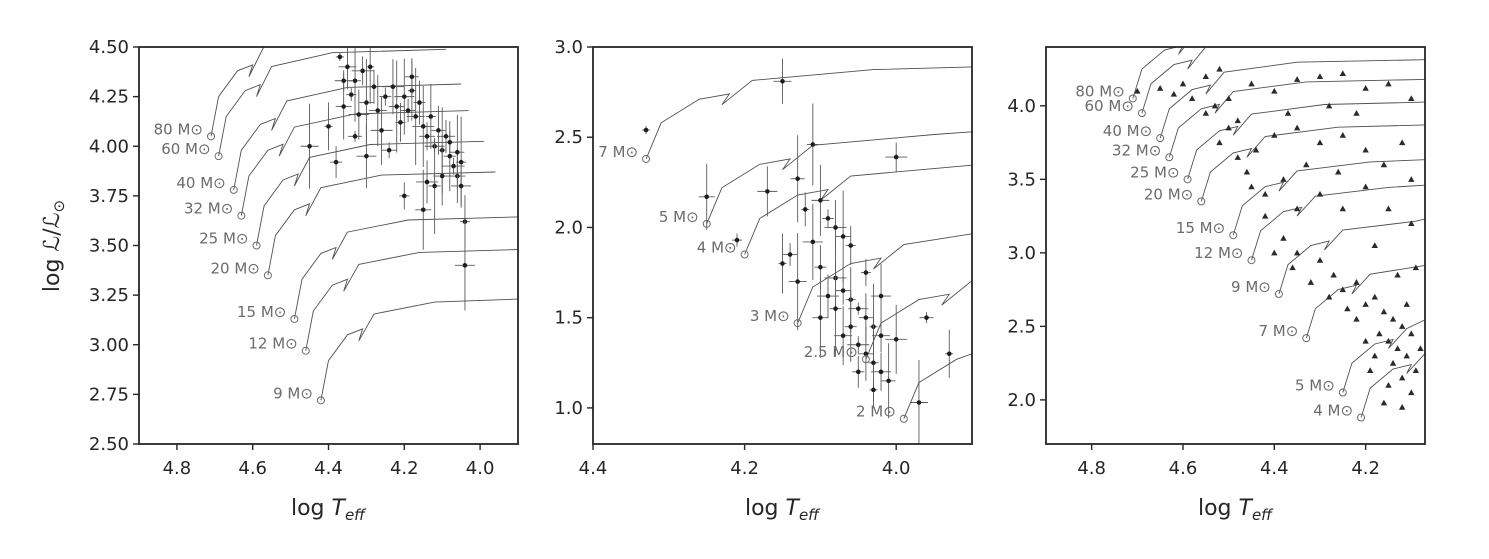 This screenshot has width=1489, height=559. I want to click on y-tick-label: 2.5, so click(568, 137).